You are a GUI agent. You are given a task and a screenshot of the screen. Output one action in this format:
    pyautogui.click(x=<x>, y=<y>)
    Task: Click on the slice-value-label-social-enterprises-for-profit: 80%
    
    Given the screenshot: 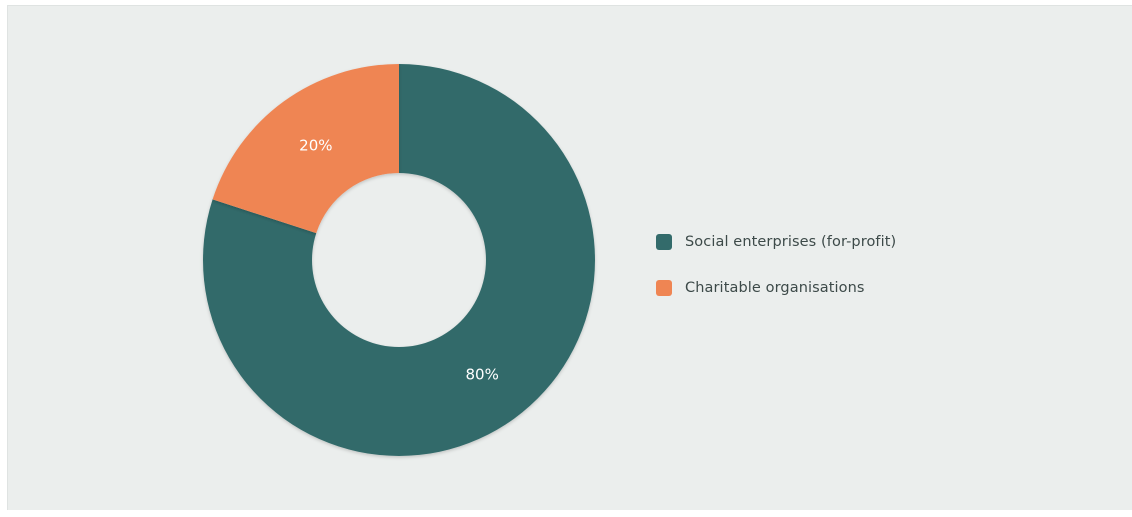 What is the action you would take?
    pyautogui.click(x=481, y=374)
    